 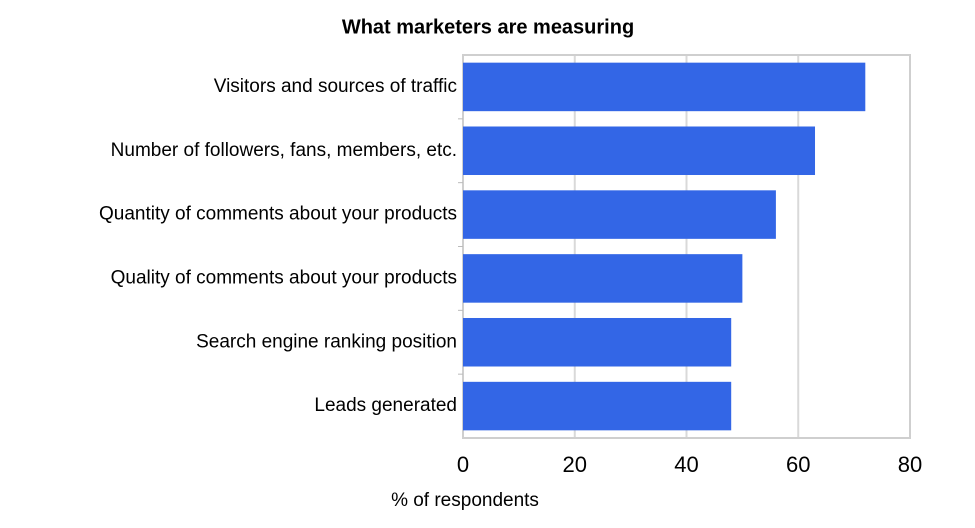 What do you see at coordinates (686, 464) in the screenshot?
I see `x-tick-label: 40` at bounding box center [686, 464].